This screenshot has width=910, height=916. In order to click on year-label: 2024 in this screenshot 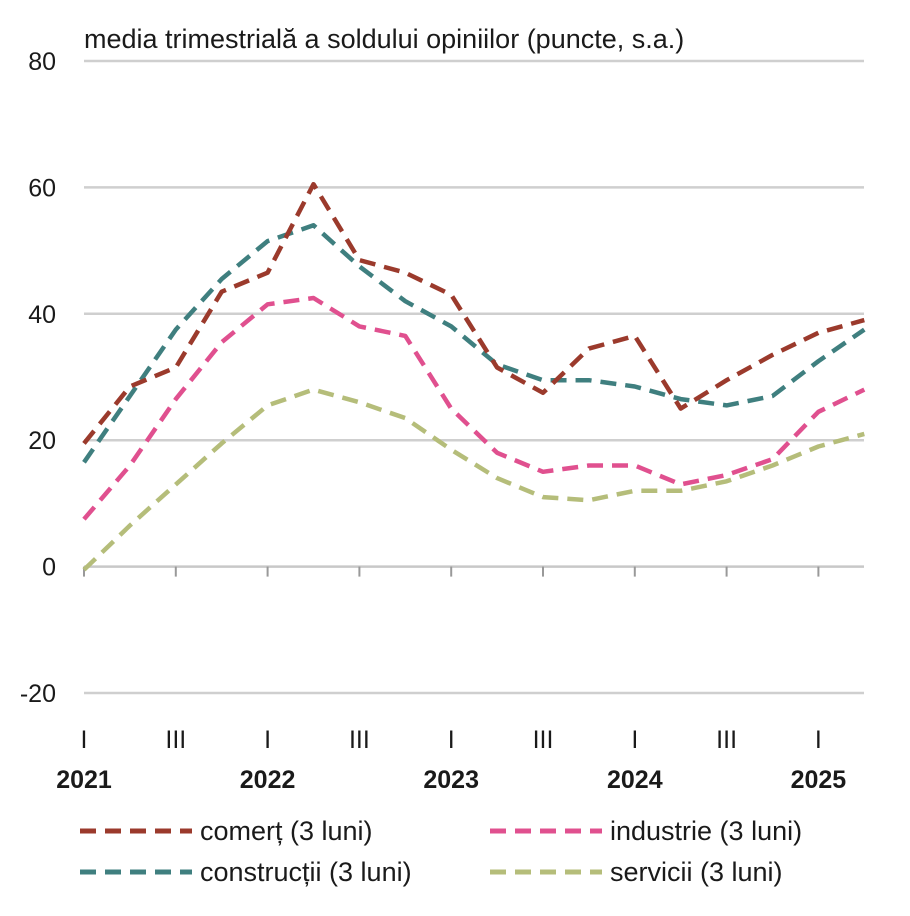, I will do `click(635, 780)`.